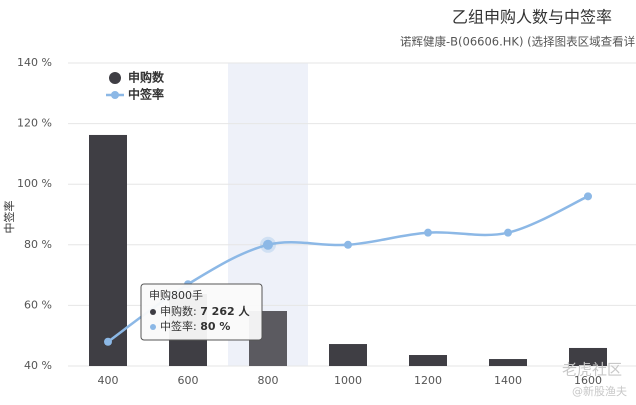  I want to click on x-tick-label: 400, so click(108, 380).